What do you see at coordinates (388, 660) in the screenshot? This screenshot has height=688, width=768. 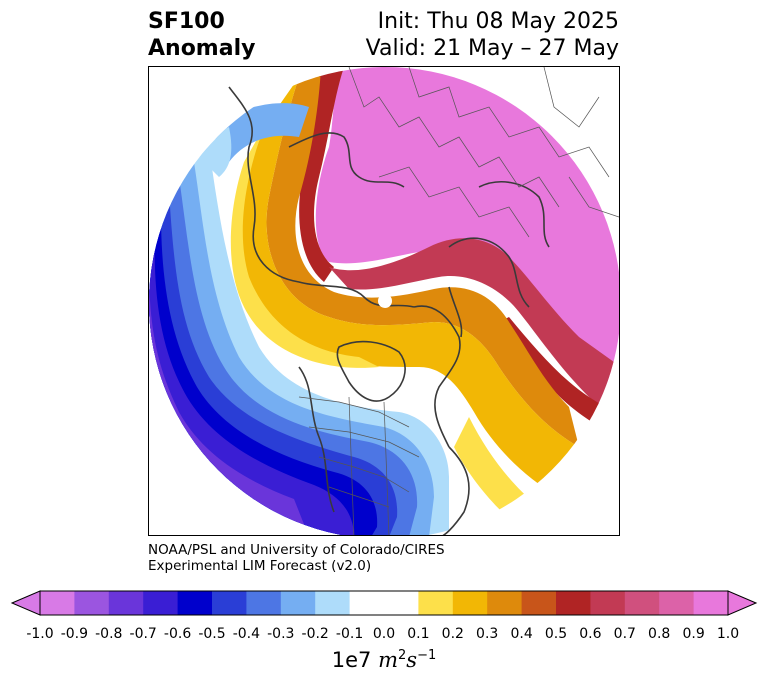 I see `units-var: m` at bounding box center [388, 660].